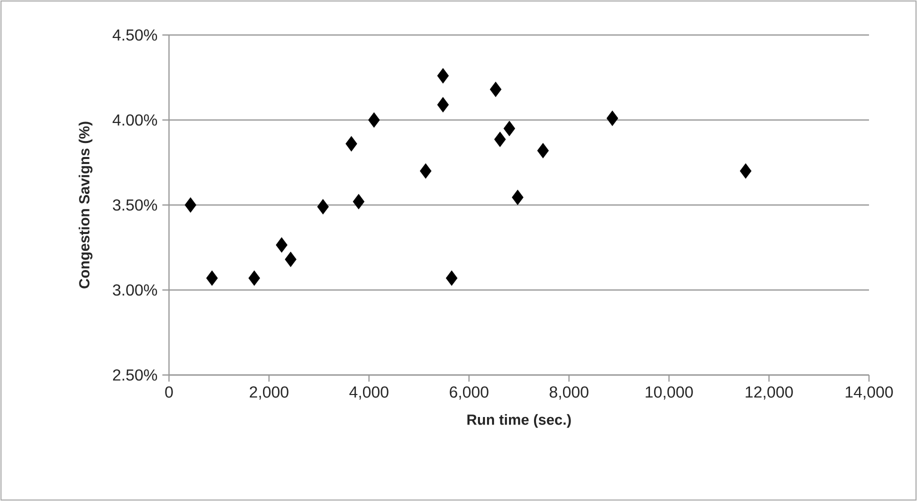 The image size is (917, 501). I want to click on x-tick-label: 12,000, so click(769, 393).